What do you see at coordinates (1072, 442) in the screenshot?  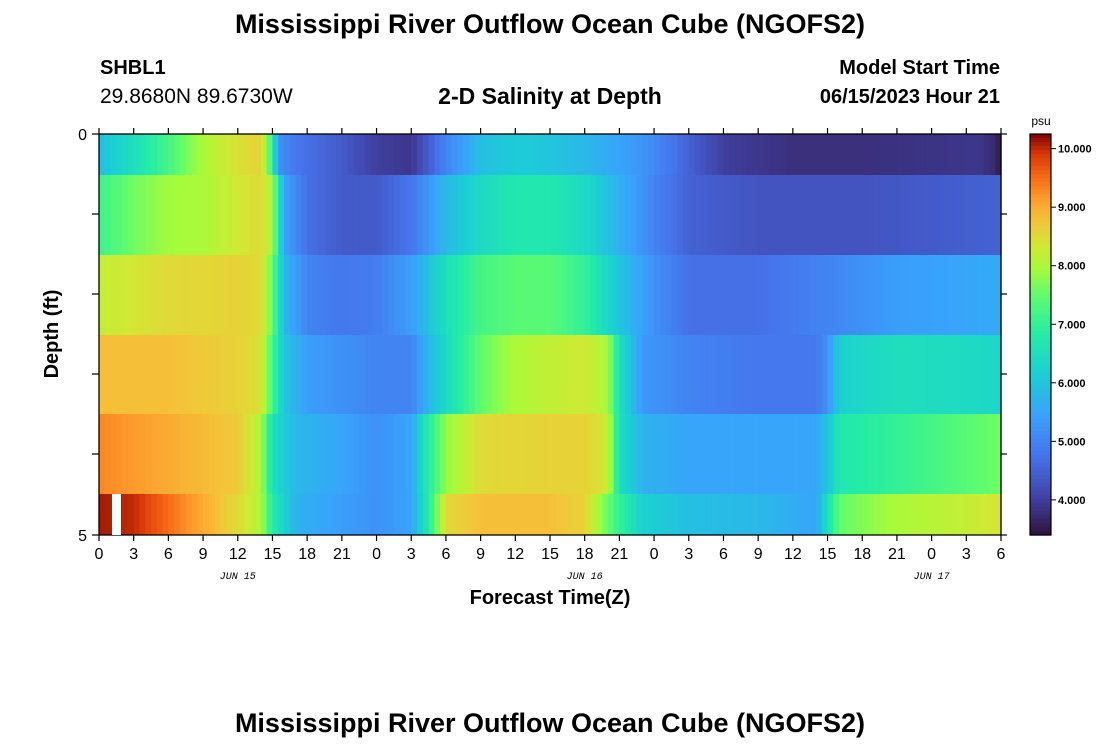 I see `colorbar-tick-label: 5.000` at bounding box center [1072, 442].